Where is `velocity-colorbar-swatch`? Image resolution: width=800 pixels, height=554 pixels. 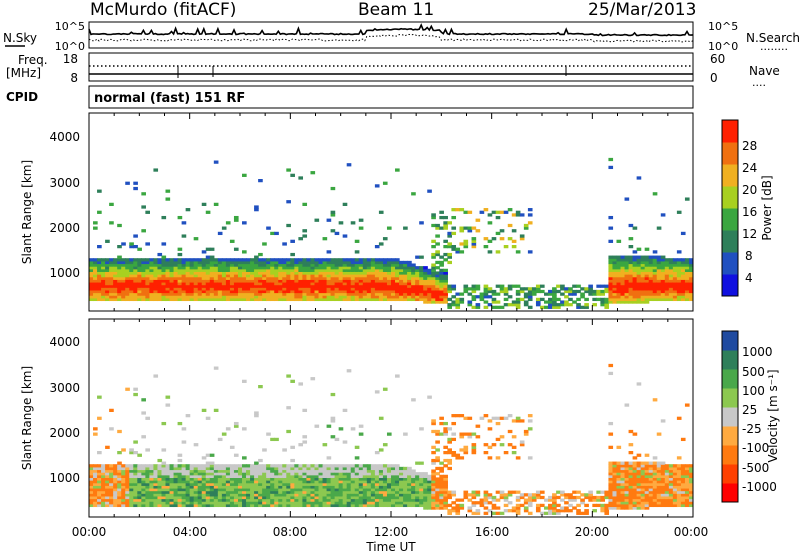 velocity-colorbar-swatch is located at coordinates (730, 341).